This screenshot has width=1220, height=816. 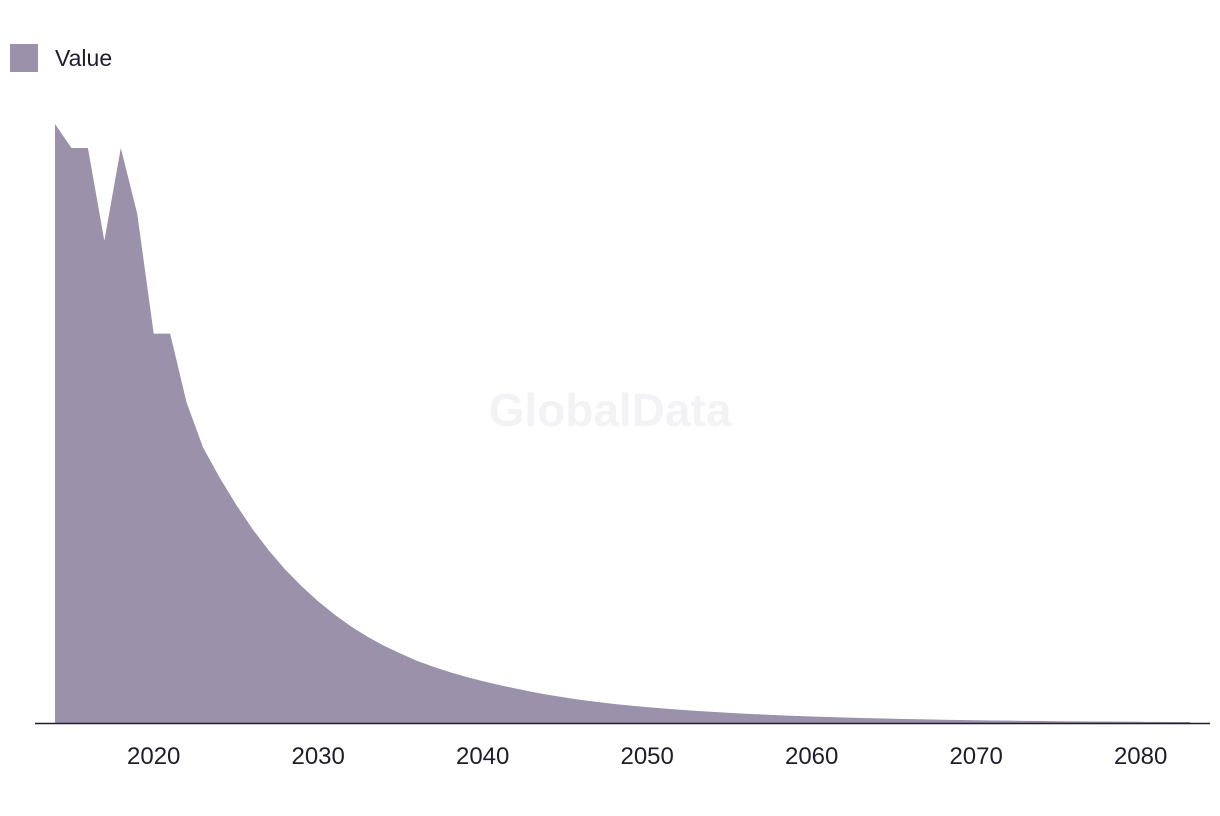 I want to click on watermark: GlobalData, so click(x=610, y=410).